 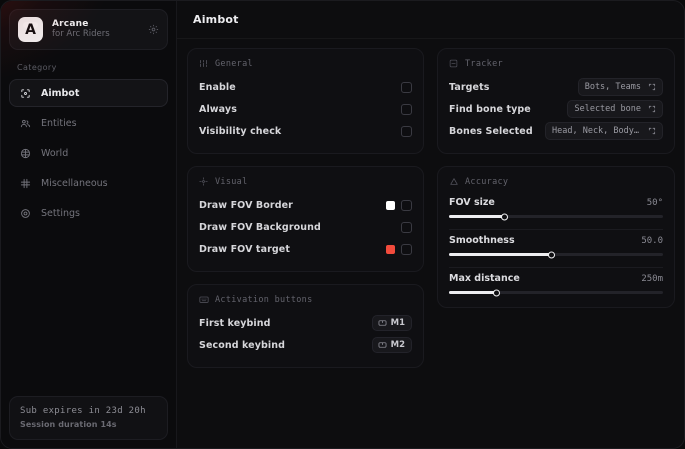 What do you see at coordinates (490, 109) in the screenshot?
I see `row-label: Find bone type` at bounding box center [490, 109].